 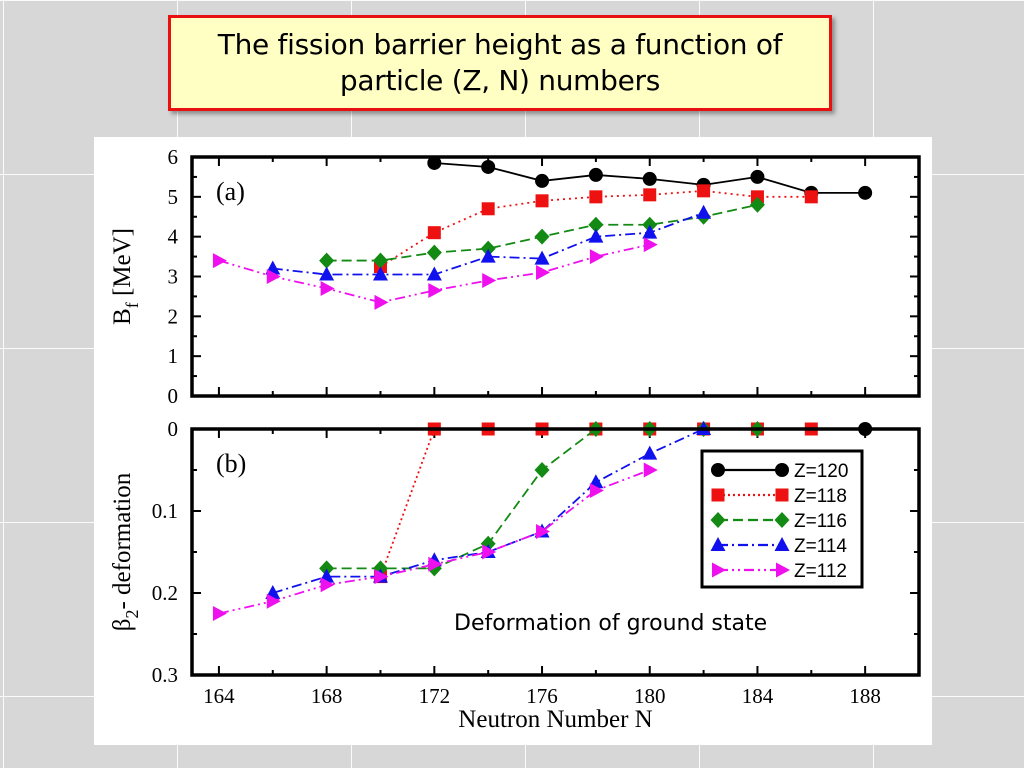 What do you see at coordinates (173, 356) in the screenshot?
I see `y-tick-label: 1` at bounding box center [173, 356].